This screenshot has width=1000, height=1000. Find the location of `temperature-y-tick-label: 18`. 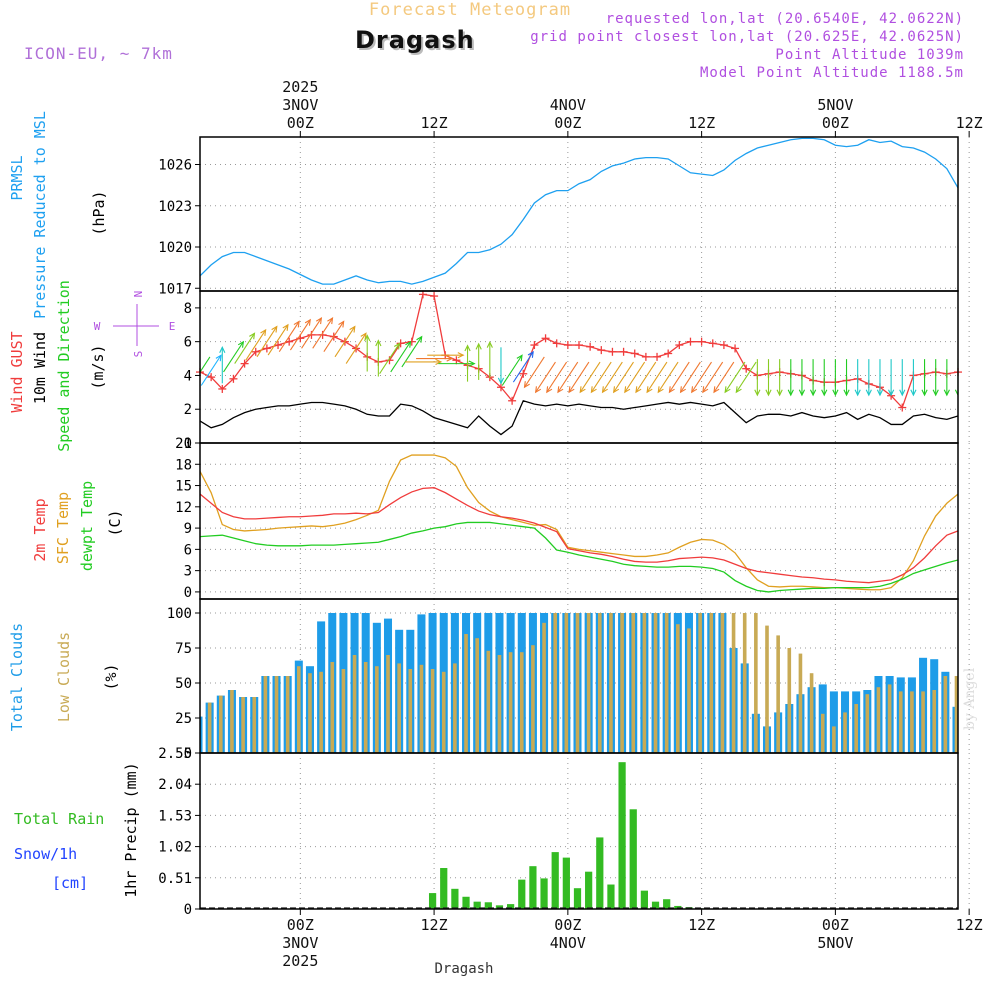

temperature-y-tick-label: 18 is located at coordinates (183, 465).